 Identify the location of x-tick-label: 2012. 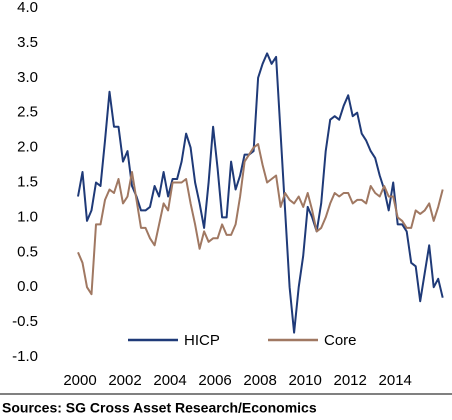
(349, 380).